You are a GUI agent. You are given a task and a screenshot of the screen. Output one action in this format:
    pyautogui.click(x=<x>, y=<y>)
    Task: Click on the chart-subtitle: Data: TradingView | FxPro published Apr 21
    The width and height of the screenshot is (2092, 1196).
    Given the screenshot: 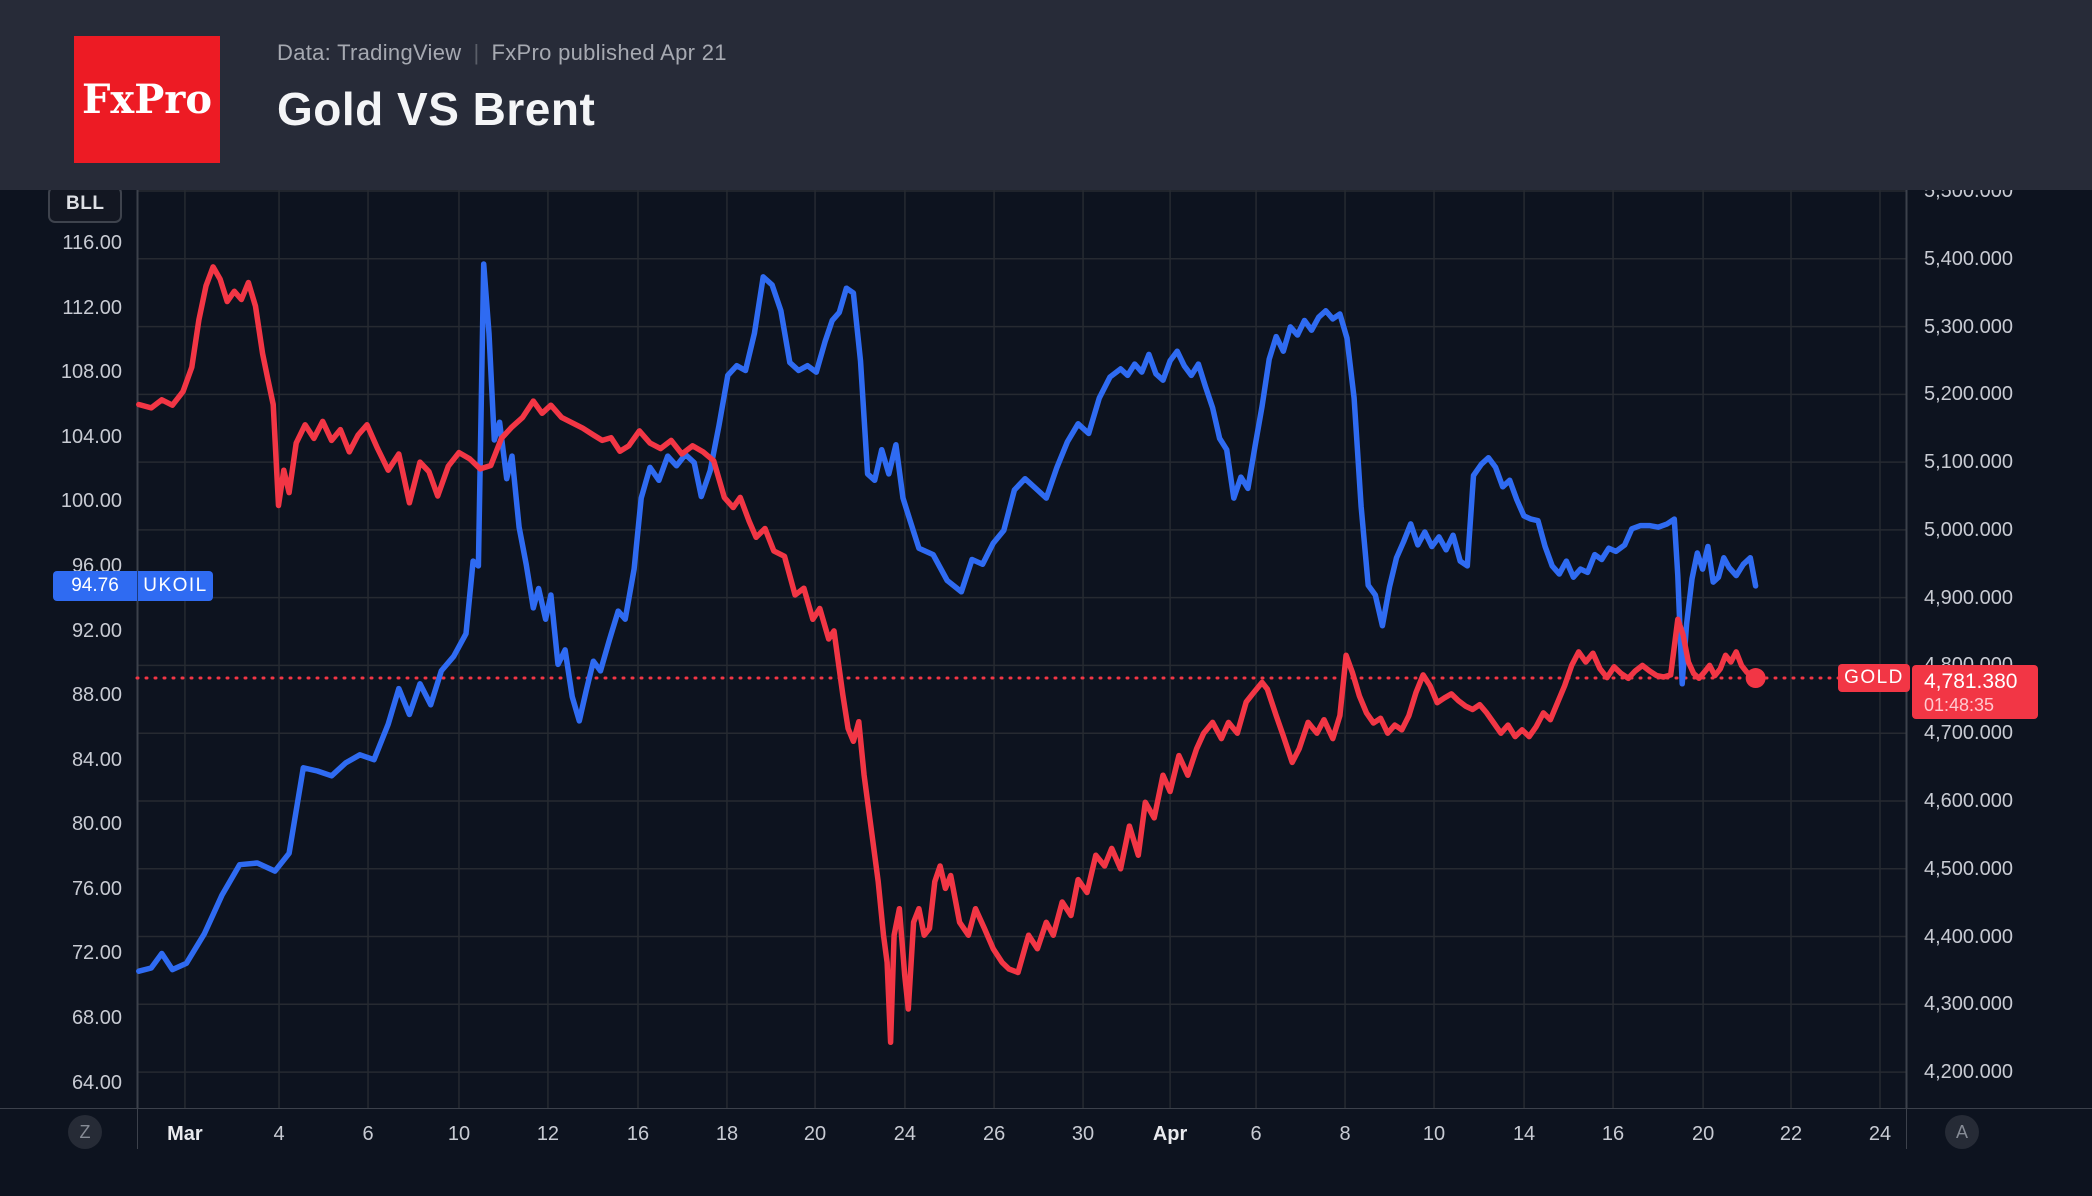 What is the action you would take?
    pyautogui.click(x=502, y=53)
    